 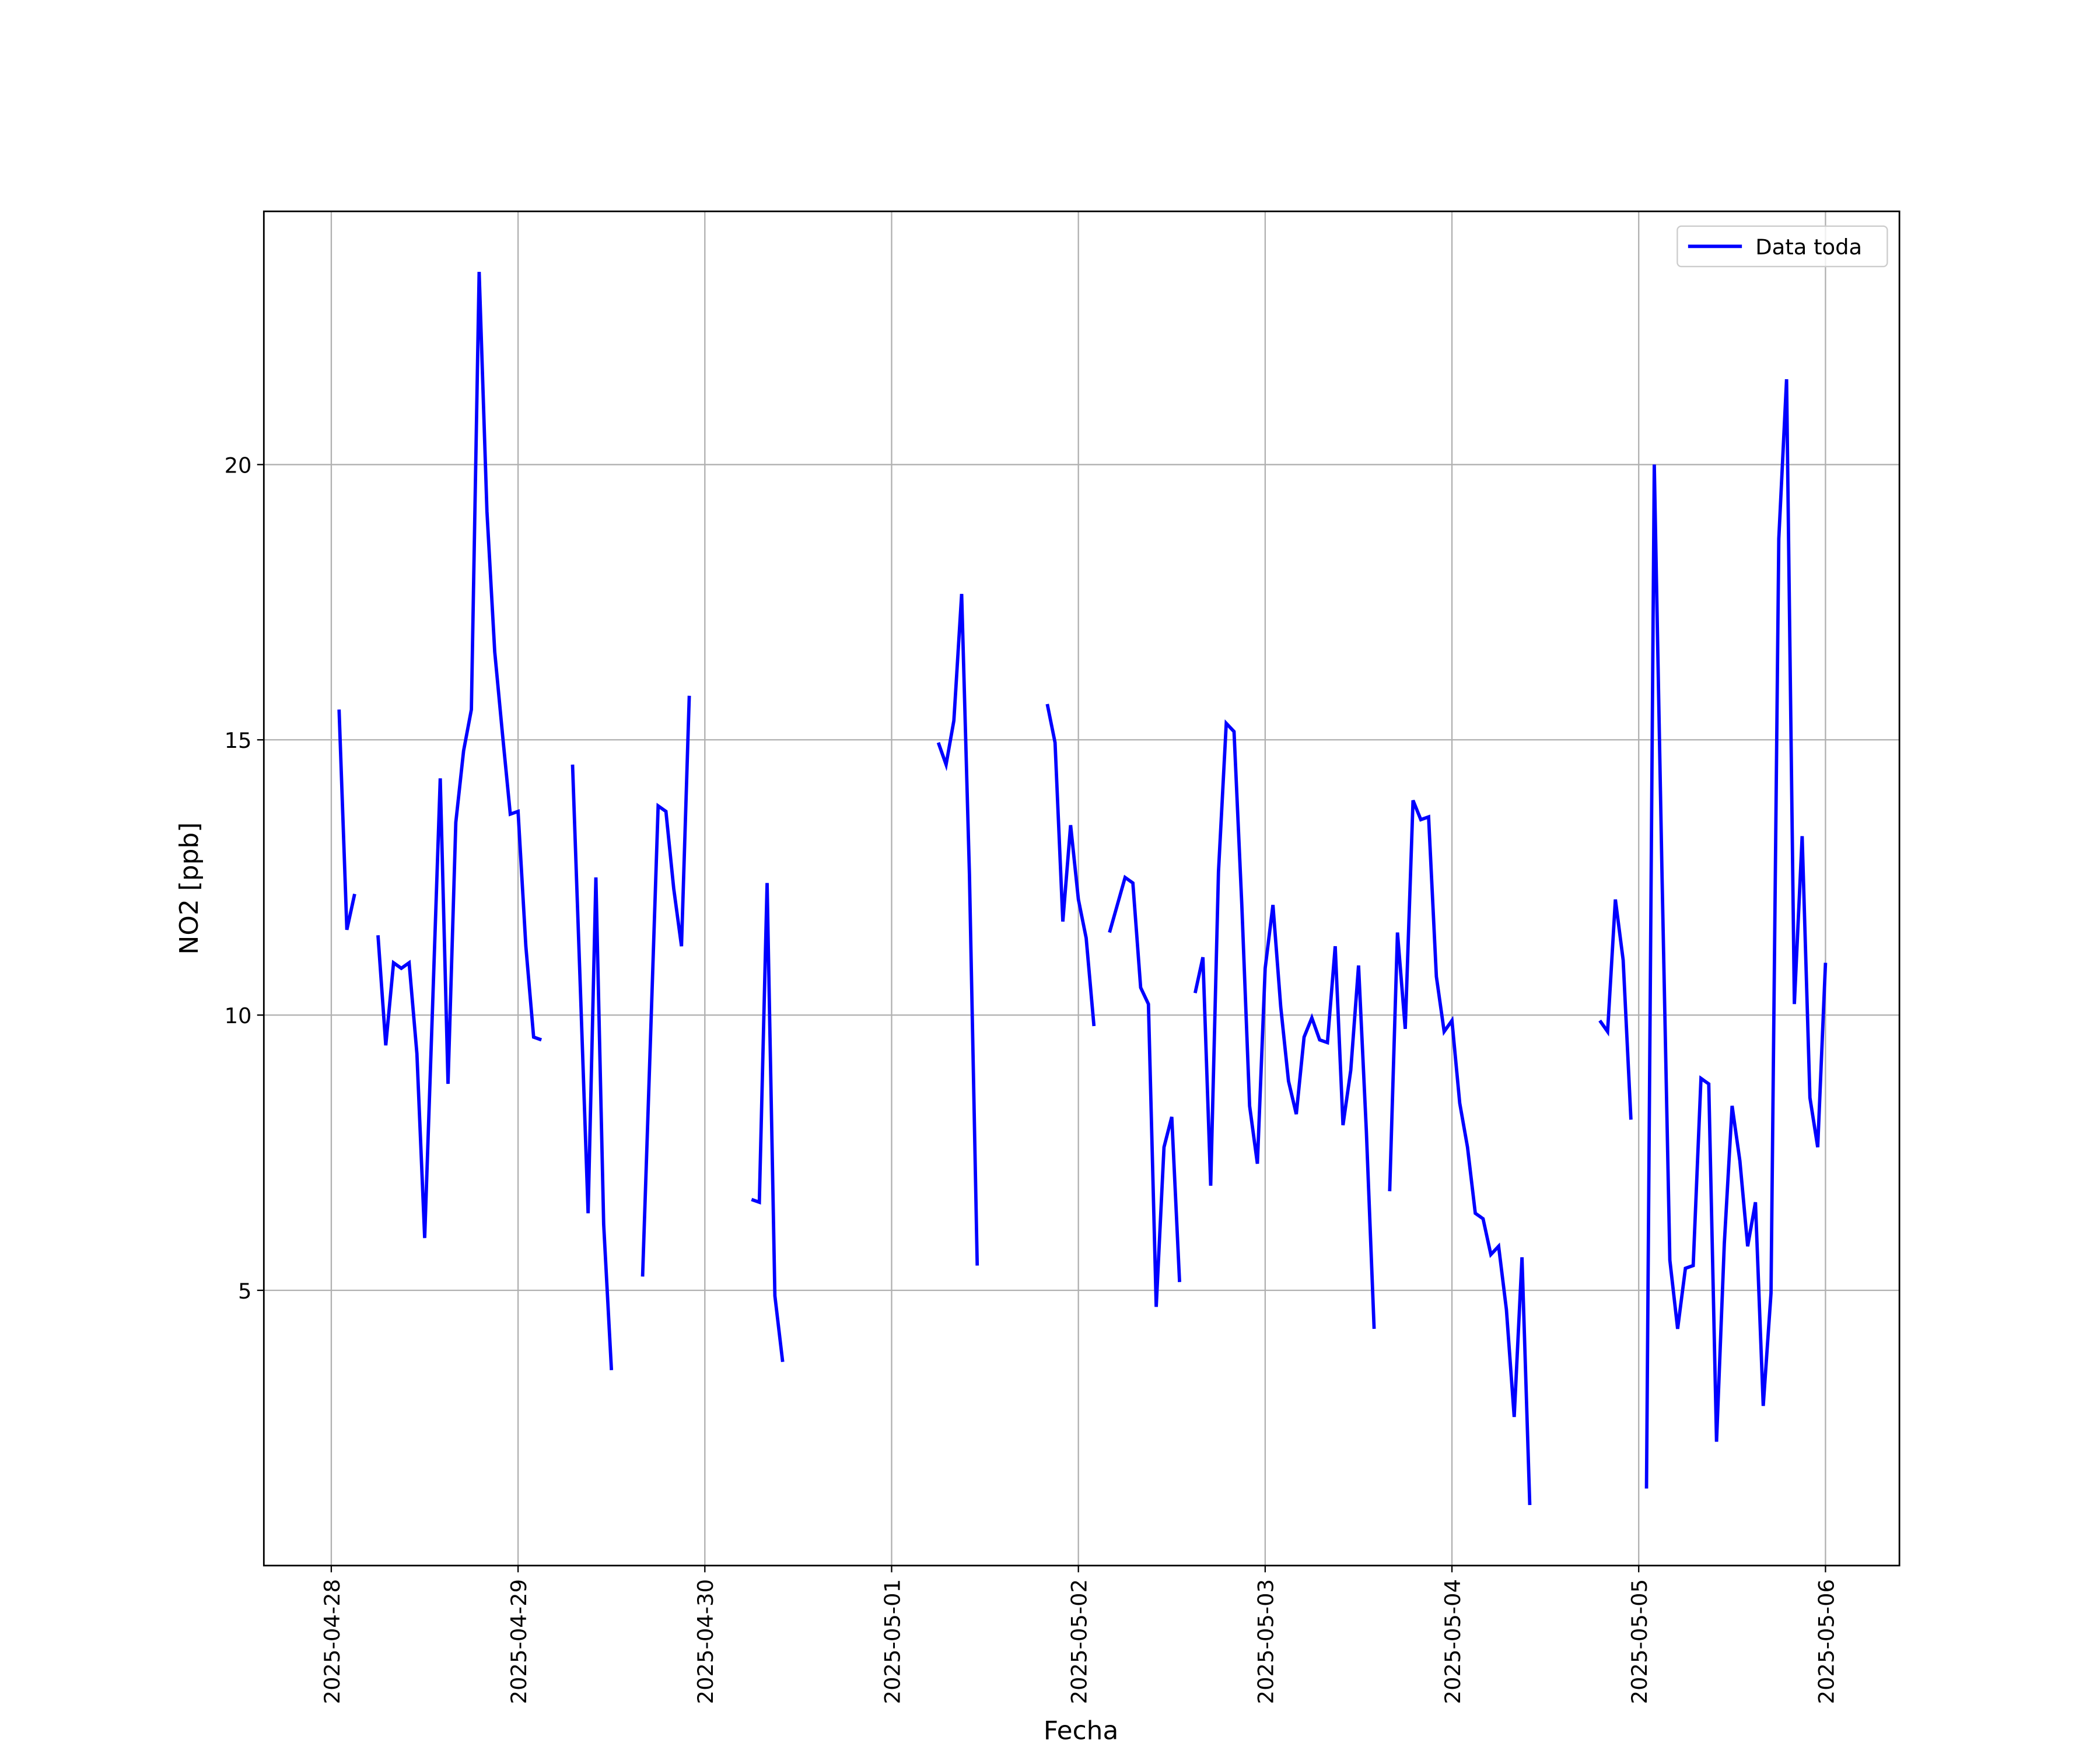 What do you see at coordinates (1266, 1641) in the screenshot?
I see `x-tick-label: 2025-05-03` at bounding box center [1266, 1641].